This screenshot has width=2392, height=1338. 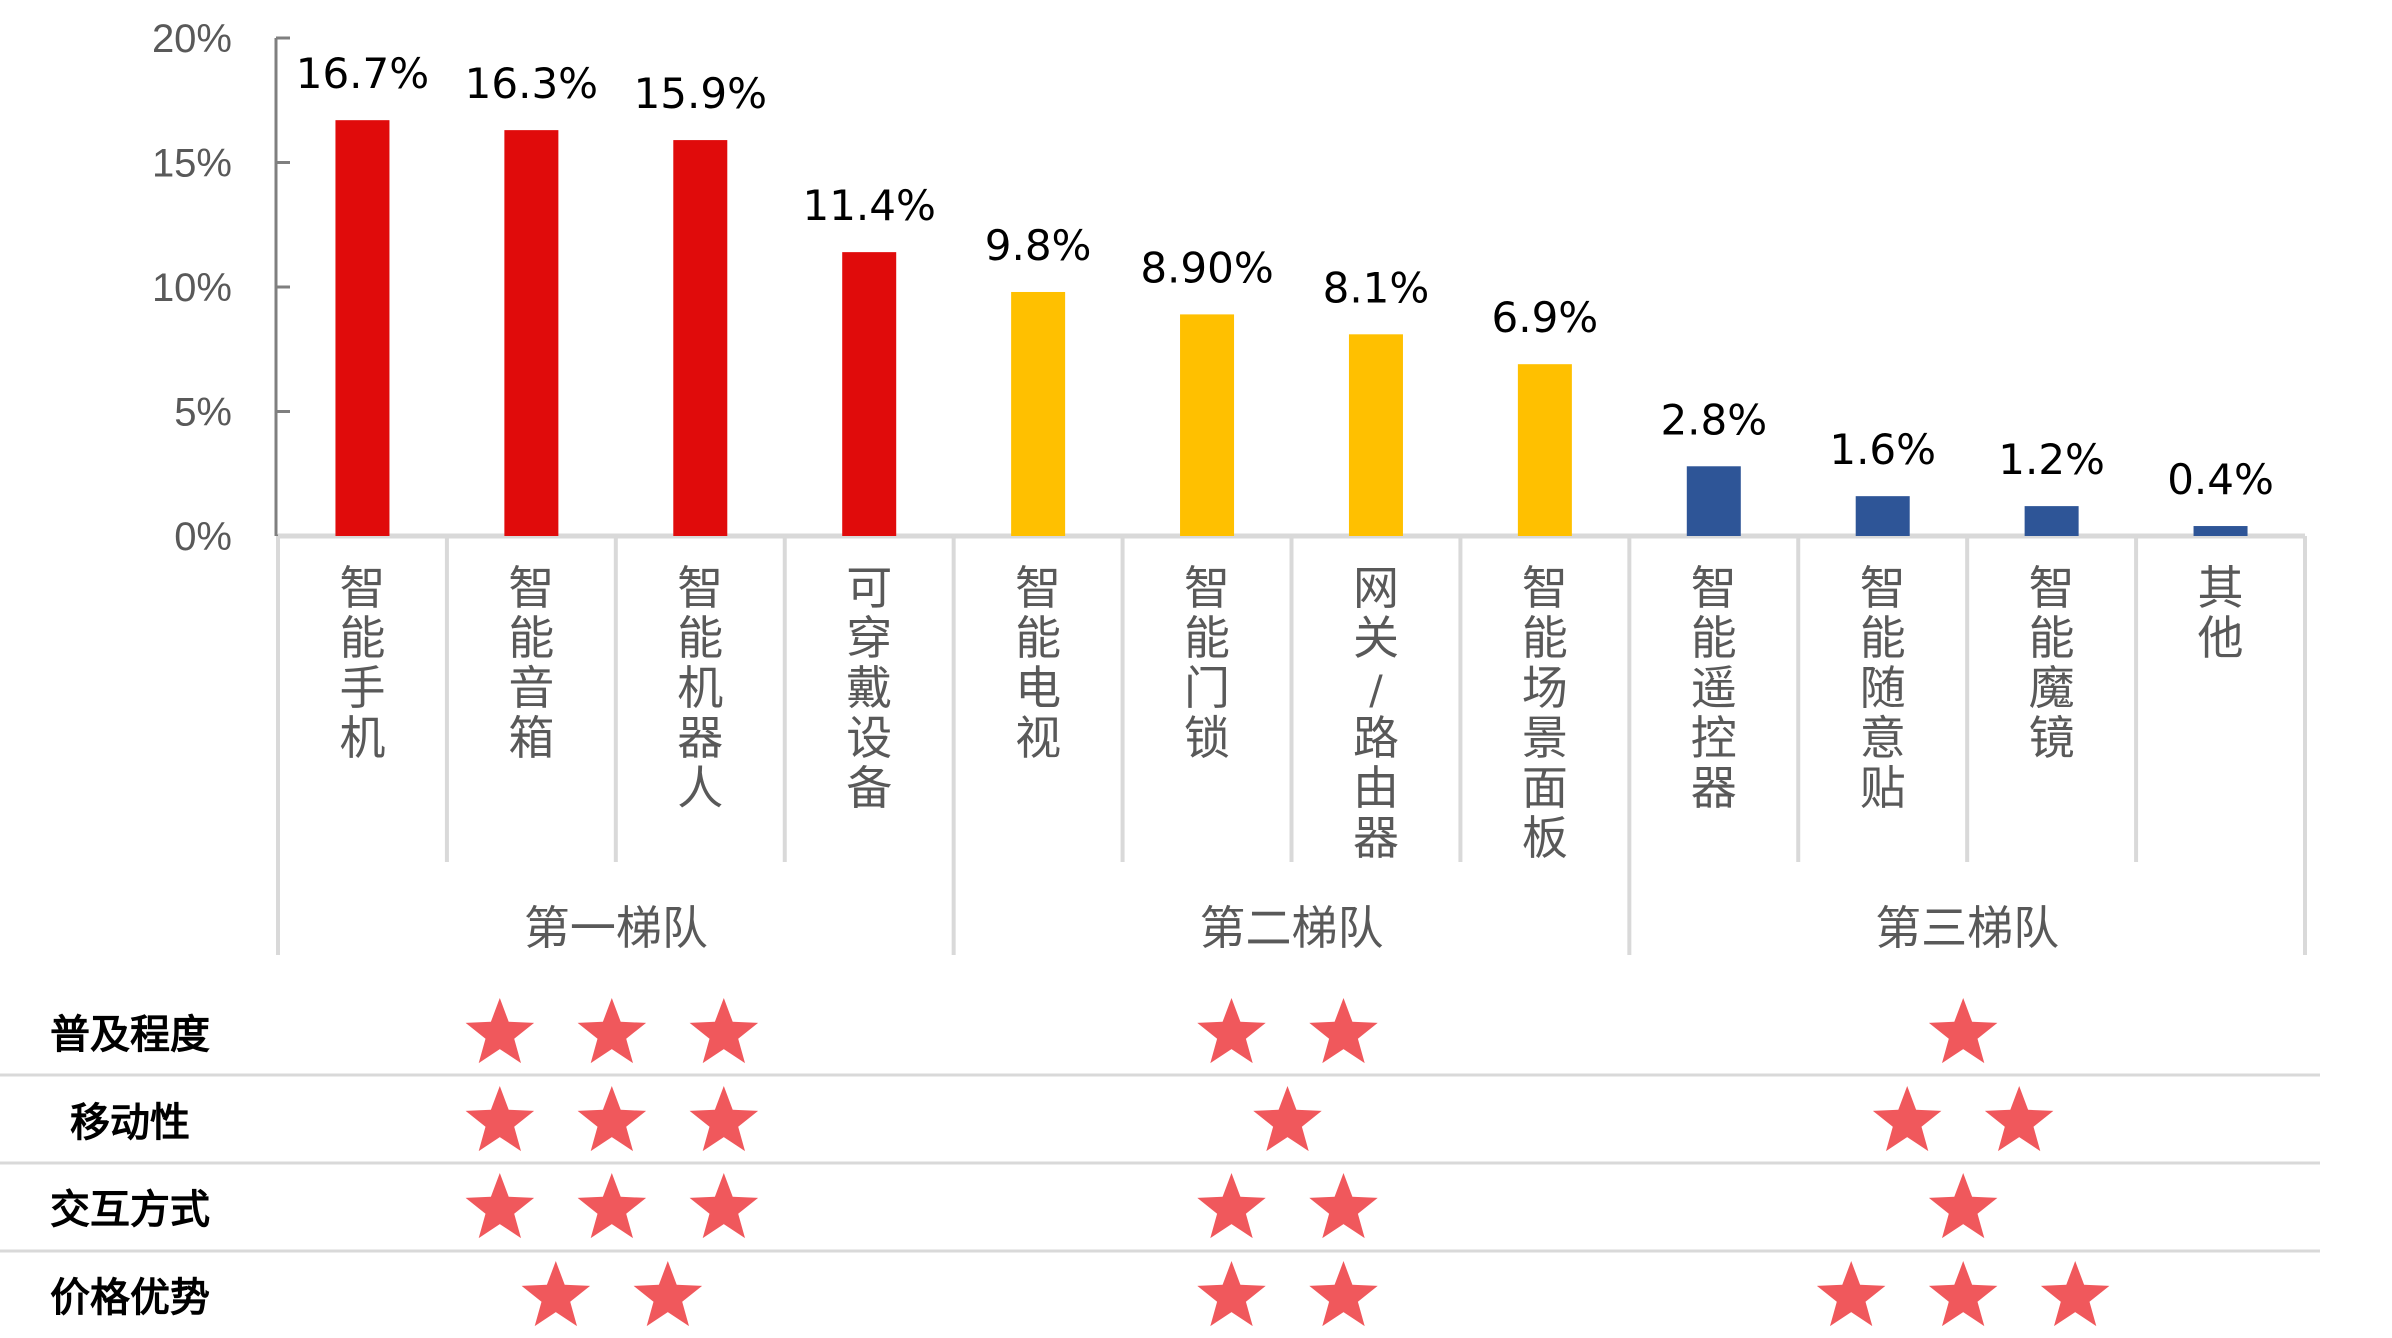 What do you see at coordinates (1038, 245) in the screenshot?
I see `data-label: 9.8%` at bounding box center [1038, 245].